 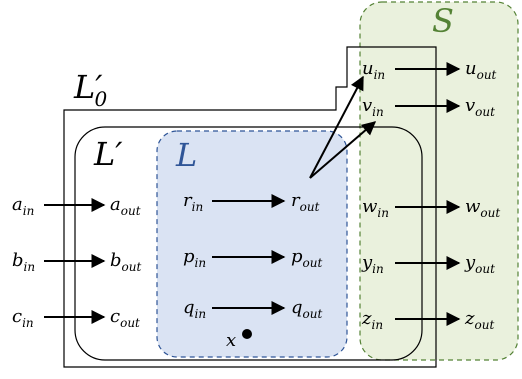 What do you see at coordinates (125, 206) in the screenshot?
I see `node-a-out: aout` at bounding box center [125, 206].